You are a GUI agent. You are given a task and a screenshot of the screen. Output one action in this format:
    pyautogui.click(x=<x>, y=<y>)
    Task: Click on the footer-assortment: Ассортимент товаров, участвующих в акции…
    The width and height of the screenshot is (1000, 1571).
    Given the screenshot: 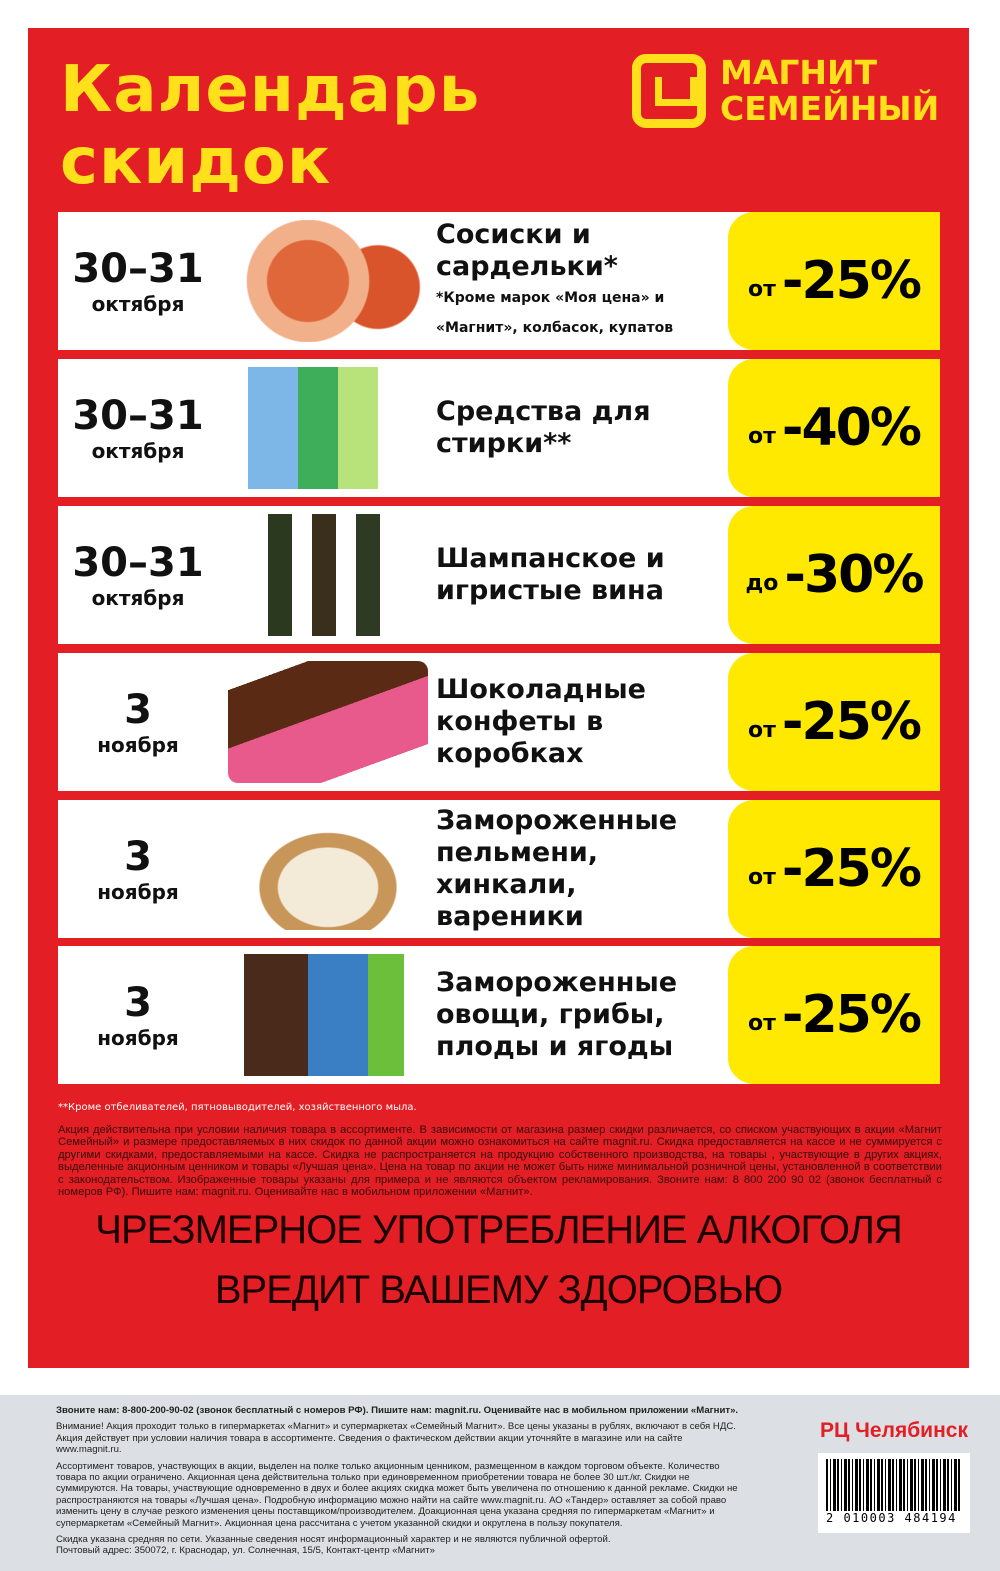 What is the action you would take?
    pyautogui.click(x=397, y=1494)
    